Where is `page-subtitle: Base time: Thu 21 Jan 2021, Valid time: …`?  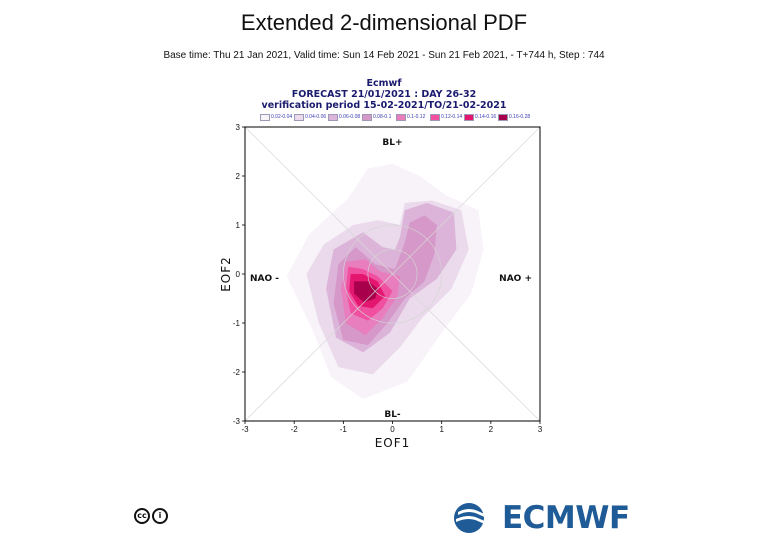 page-subtitle: Base time: Thu 21 Jan 2021, Valid time: … is located at coordinates (384, 55).